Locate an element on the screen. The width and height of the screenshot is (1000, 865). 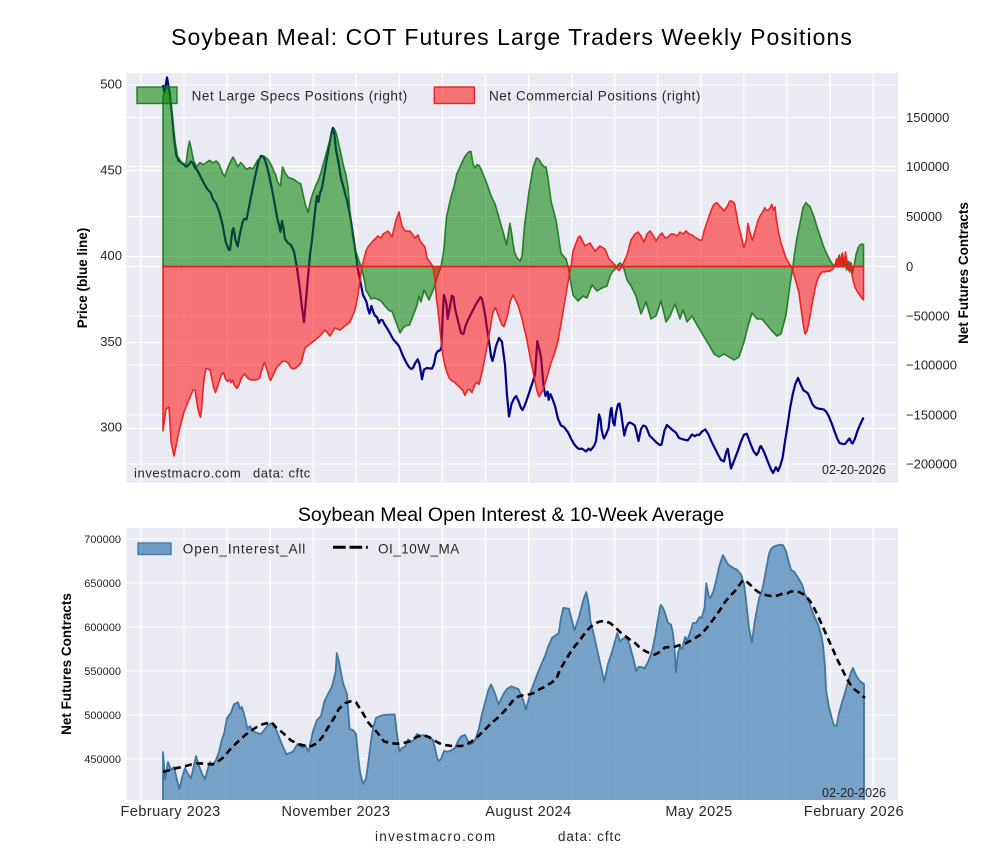
svg-text: 500000 is located at coordinates (102, 716).